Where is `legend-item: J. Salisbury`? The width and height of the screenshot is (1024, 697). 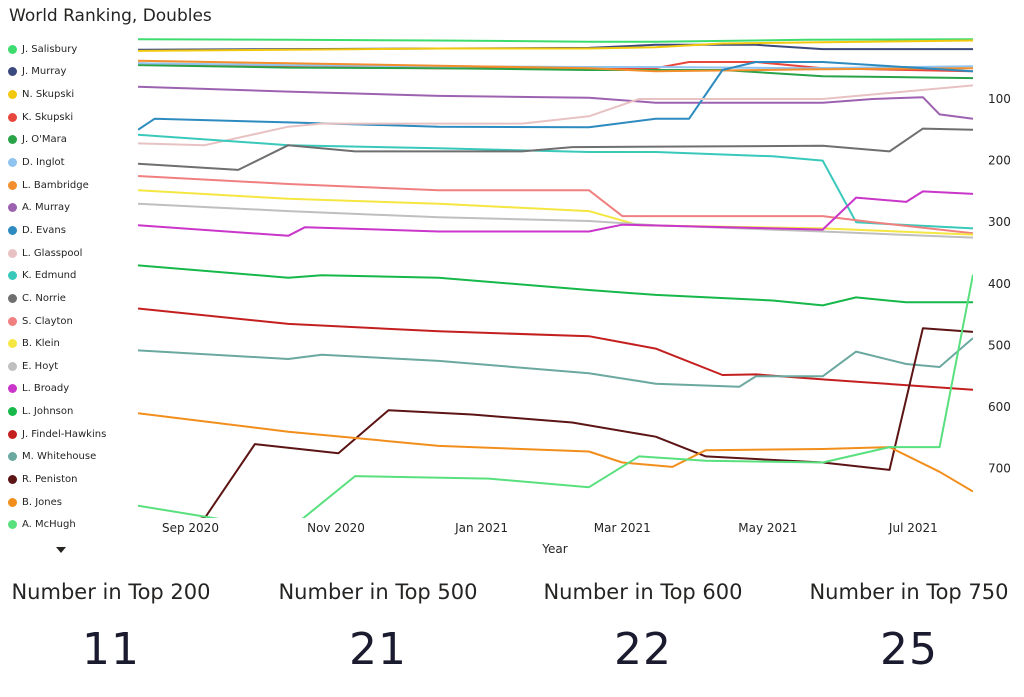 legend-item: J. Salisbury is located at coordinates (70, 49).